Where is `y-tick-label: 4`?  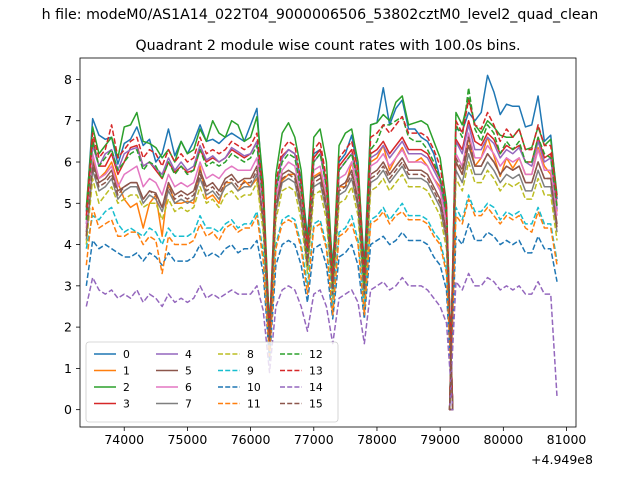 y-tick-label: 4 is located at coordinates (68, 244).